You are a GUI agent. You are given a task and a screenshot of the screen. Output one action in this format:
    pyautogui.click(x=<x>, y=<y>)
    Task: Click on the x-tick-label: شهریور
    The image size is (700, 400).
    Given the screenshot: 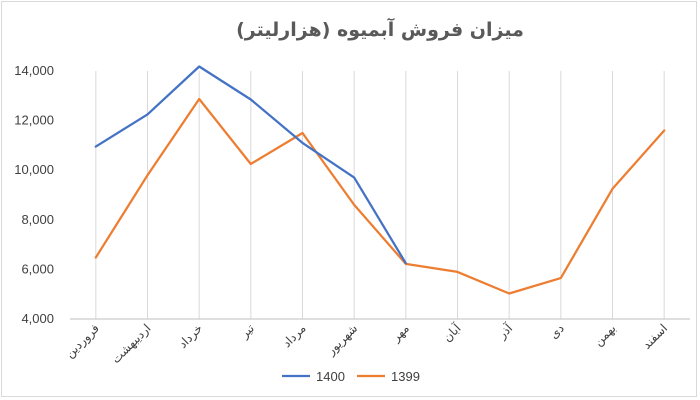 What is the action you would take?
    pyautogui.click(x=342, y=340)
    